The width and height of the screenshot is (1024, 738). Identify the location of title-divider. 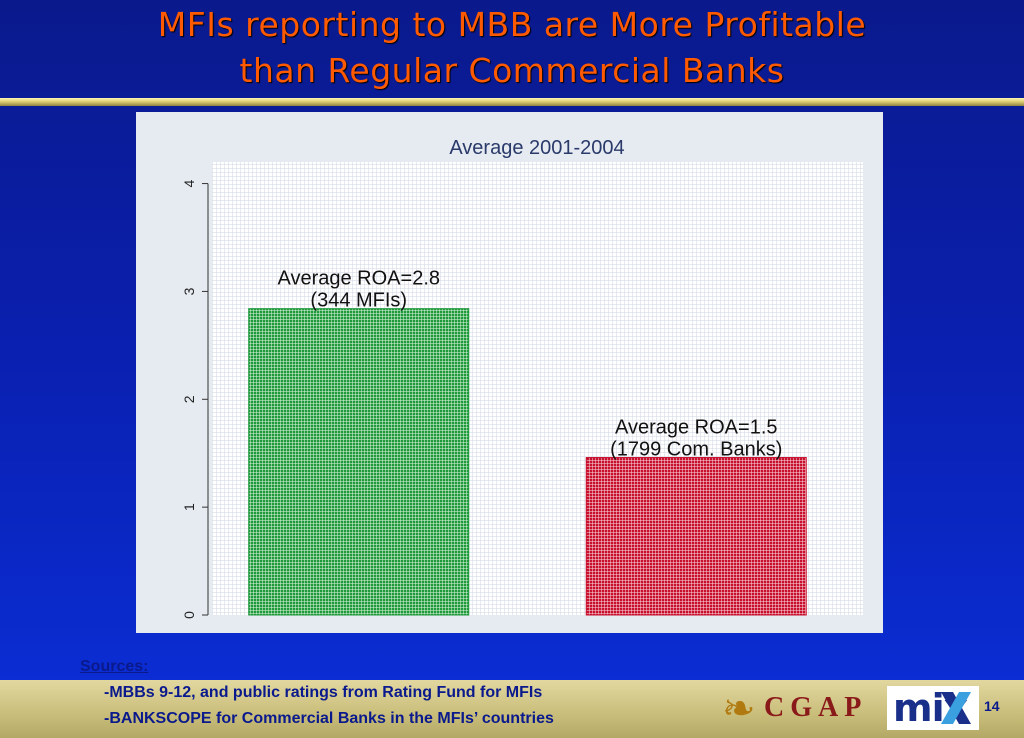
(512, 102).